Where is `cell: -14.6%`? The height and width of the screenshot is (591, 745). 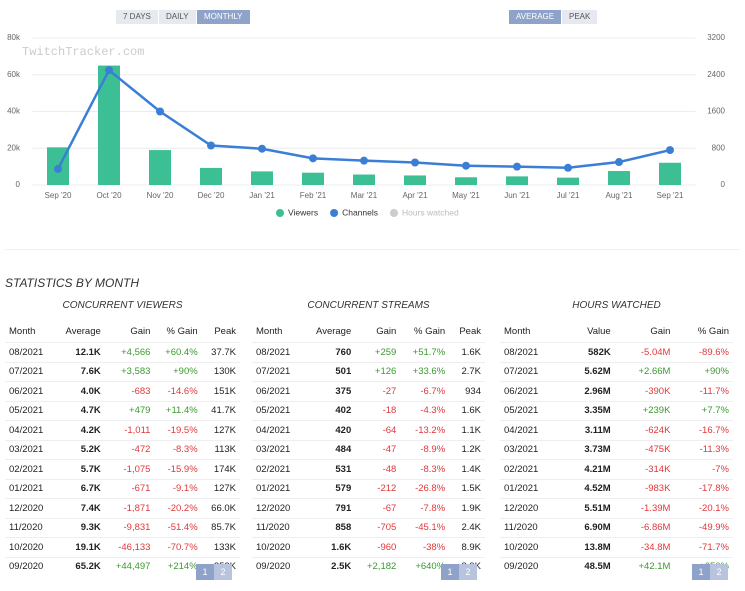 cell: -14.6% is located at coordinates (178, 391).